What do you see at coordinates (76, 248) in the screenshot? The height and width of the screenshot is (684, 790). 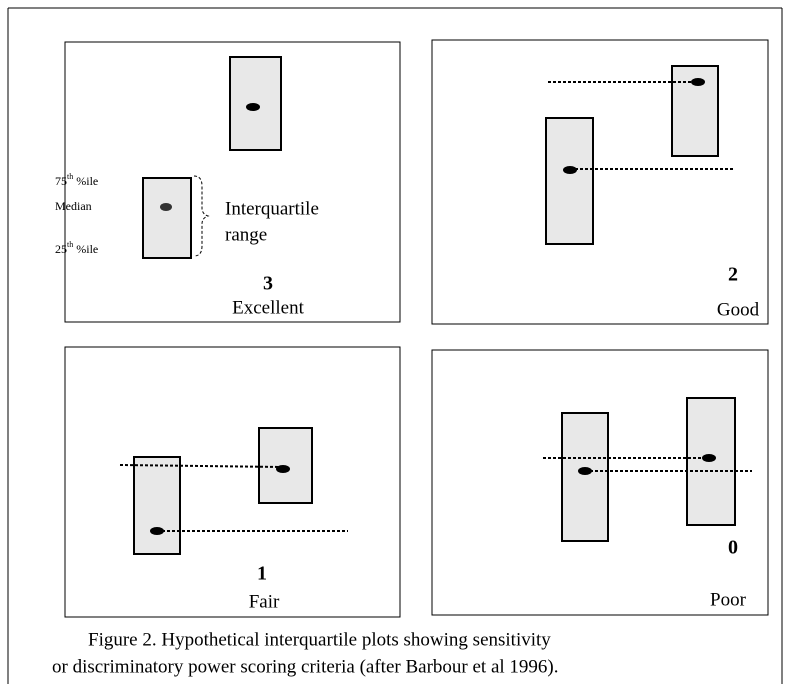 I see `legend-lower: 25th %ile` at bounding box center [76, 248].